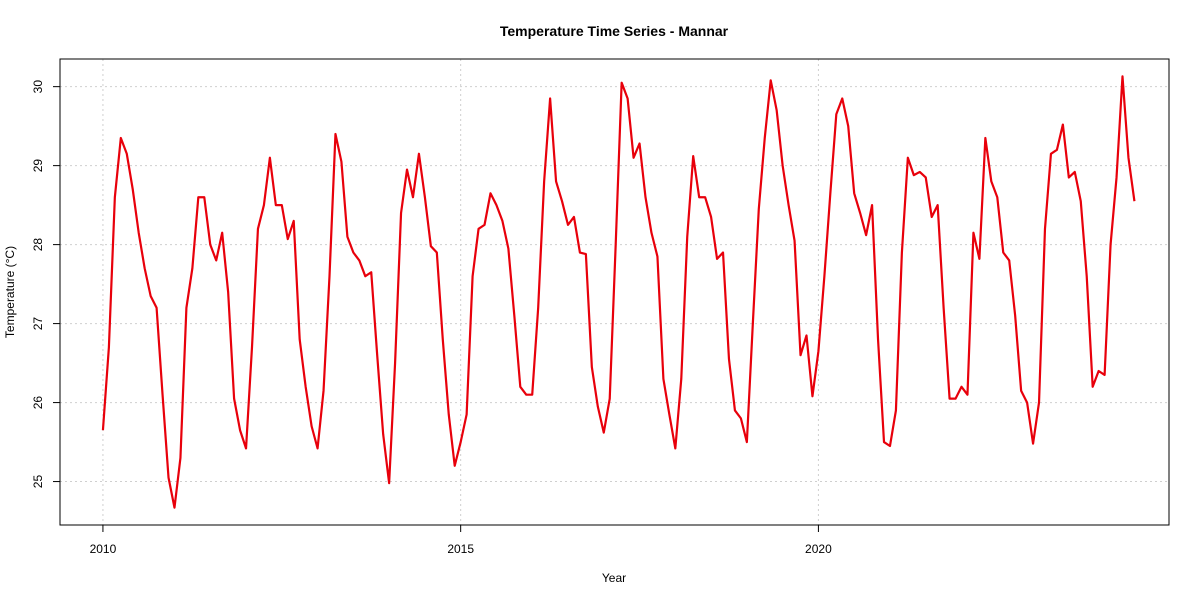  What do you see at coordinates (818, 549) in the screenshot?
I see `x-tick-label: 2020` at bounding box center [818, 549].